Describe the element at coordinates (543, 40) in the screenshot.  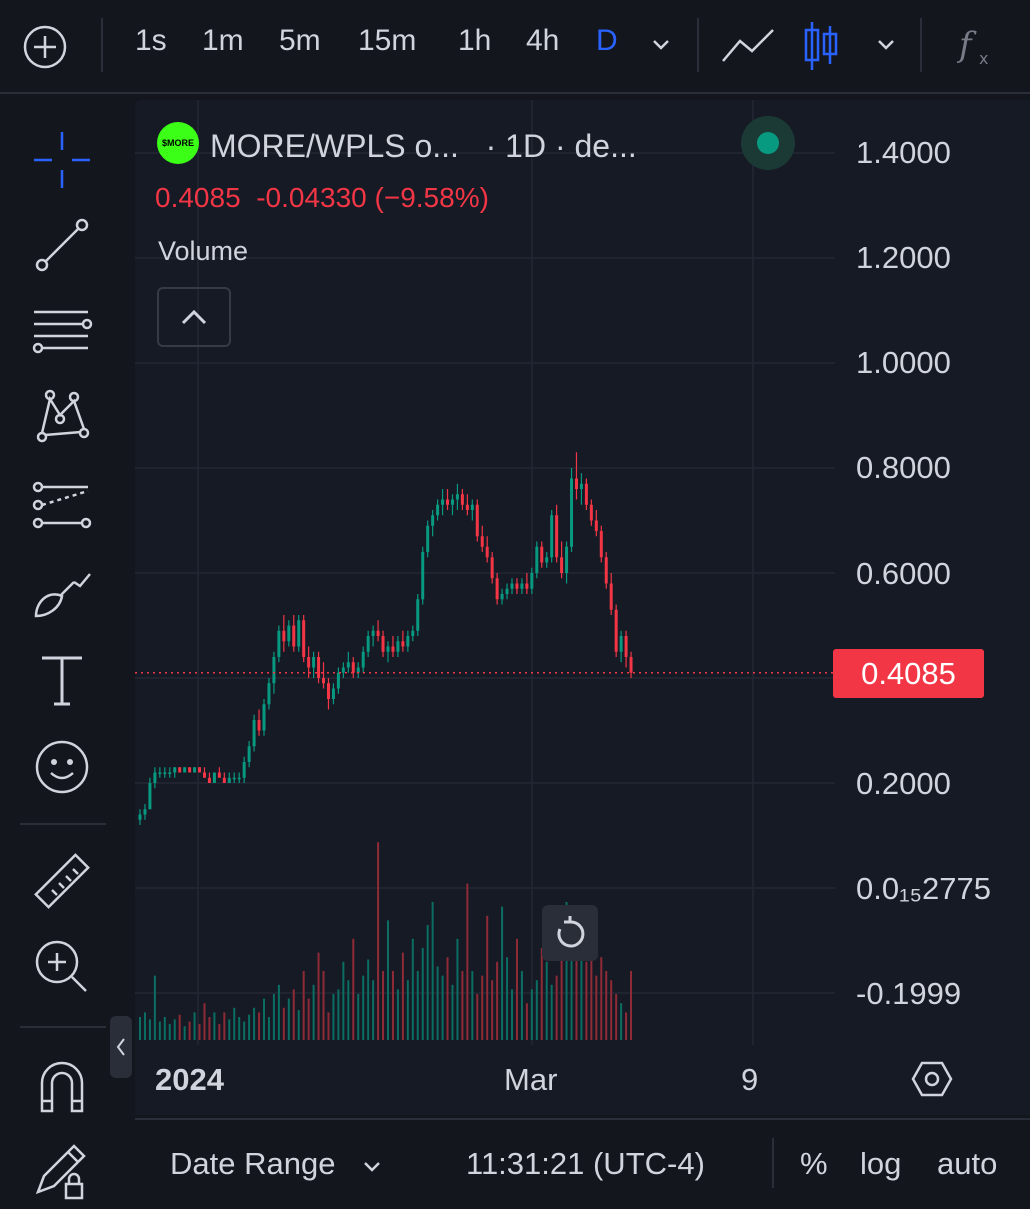
I see `interval-4h: 4h` at that location.